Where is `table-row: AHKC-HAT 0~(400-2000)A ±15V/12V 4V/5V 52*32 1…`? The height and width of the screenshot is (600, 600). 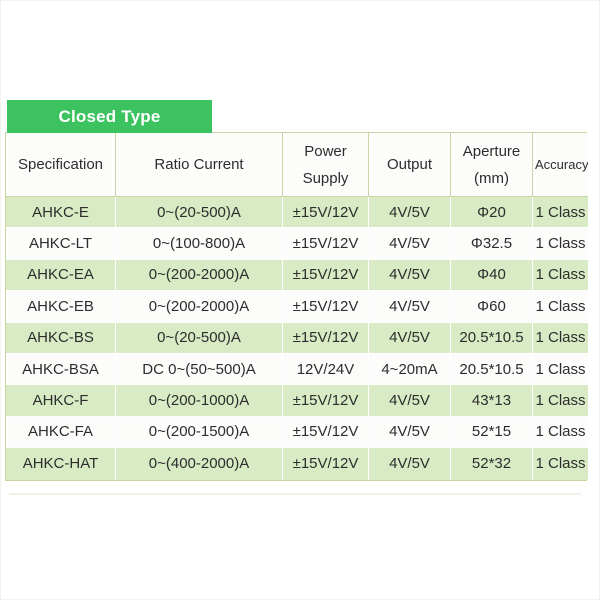
table-row: AHKC-HAT 0~(400-2000)A ±15V/12V 4V/5V 52*32 1… is located at coordinates (297, 464).